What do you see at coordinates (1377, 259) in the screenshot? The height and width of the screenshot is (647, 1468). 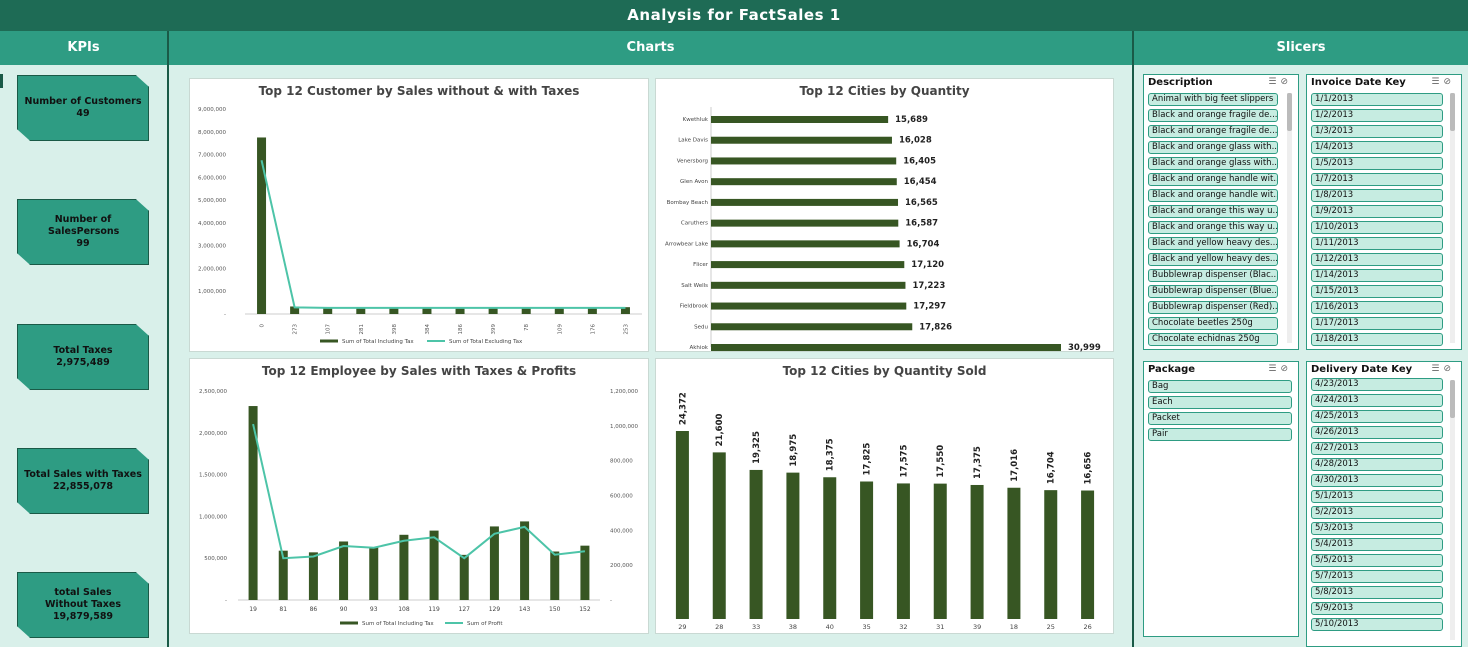 I see `slicer-item: 1/12/2013` at bounding box center [1377, 259].